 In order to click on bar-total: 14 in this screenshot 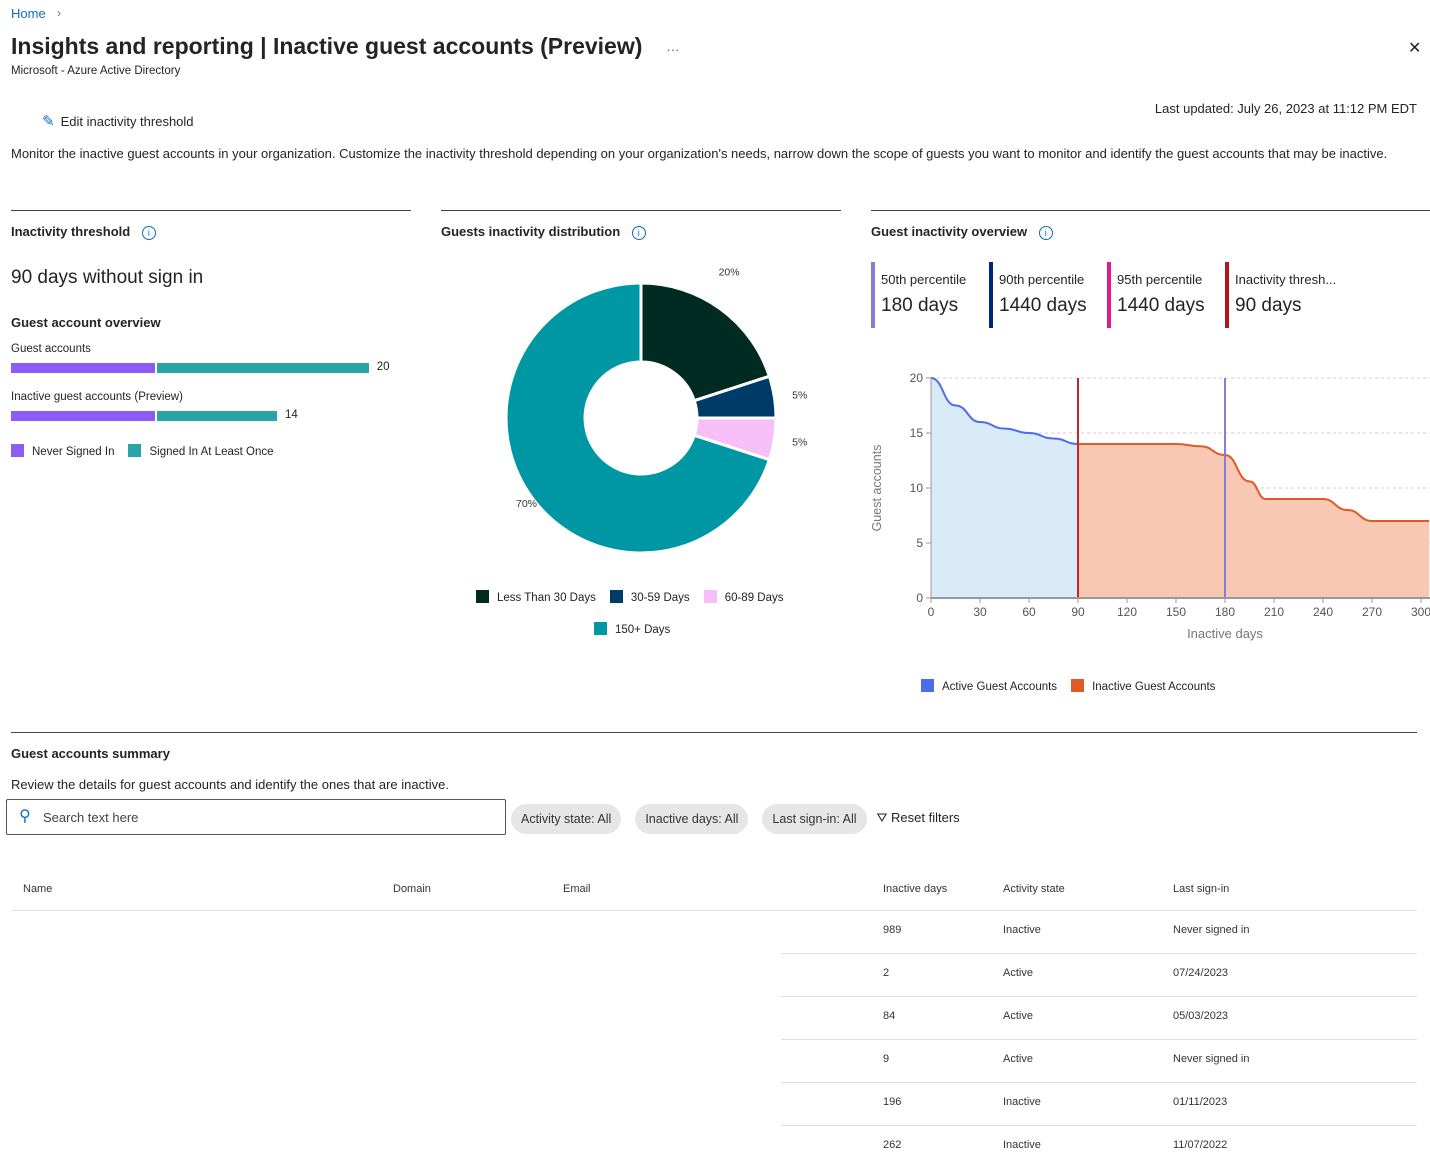, I will do `click(291, 415)`.